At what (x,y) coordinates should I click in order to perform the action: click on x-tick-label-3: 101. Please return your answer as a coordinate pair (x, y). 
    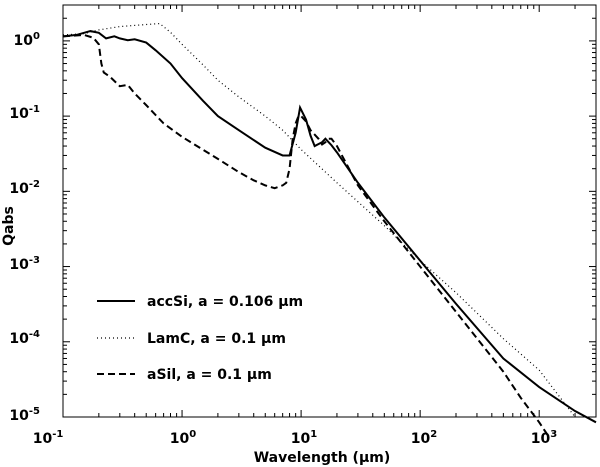
    Looking at the image, I should click on (304, 438).